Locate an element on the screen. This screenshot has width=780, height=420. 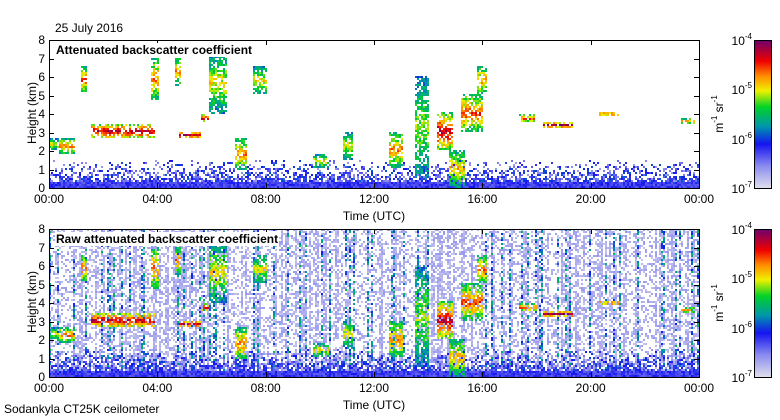
colorbar is located at coordinates (762, 303).